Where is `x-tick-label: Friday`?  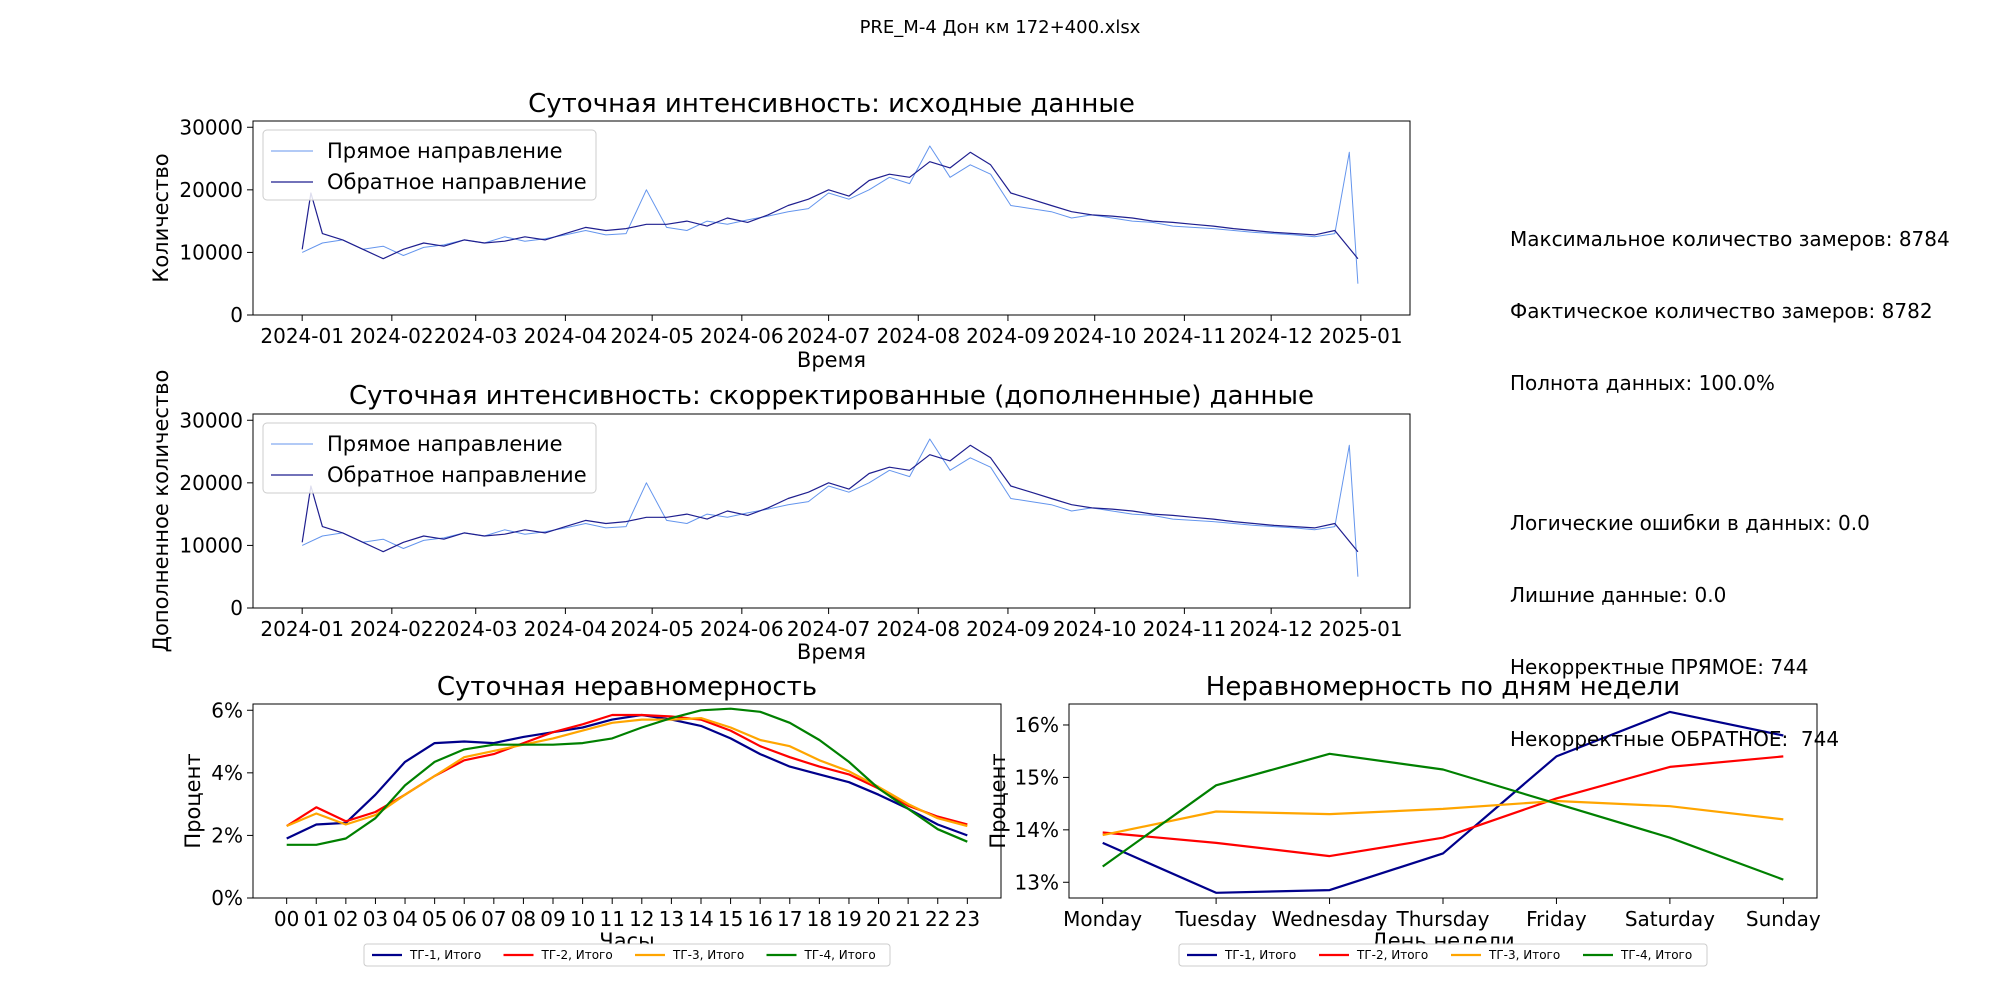
x-tick-label: Friday is located at coordinates (1556, 919).